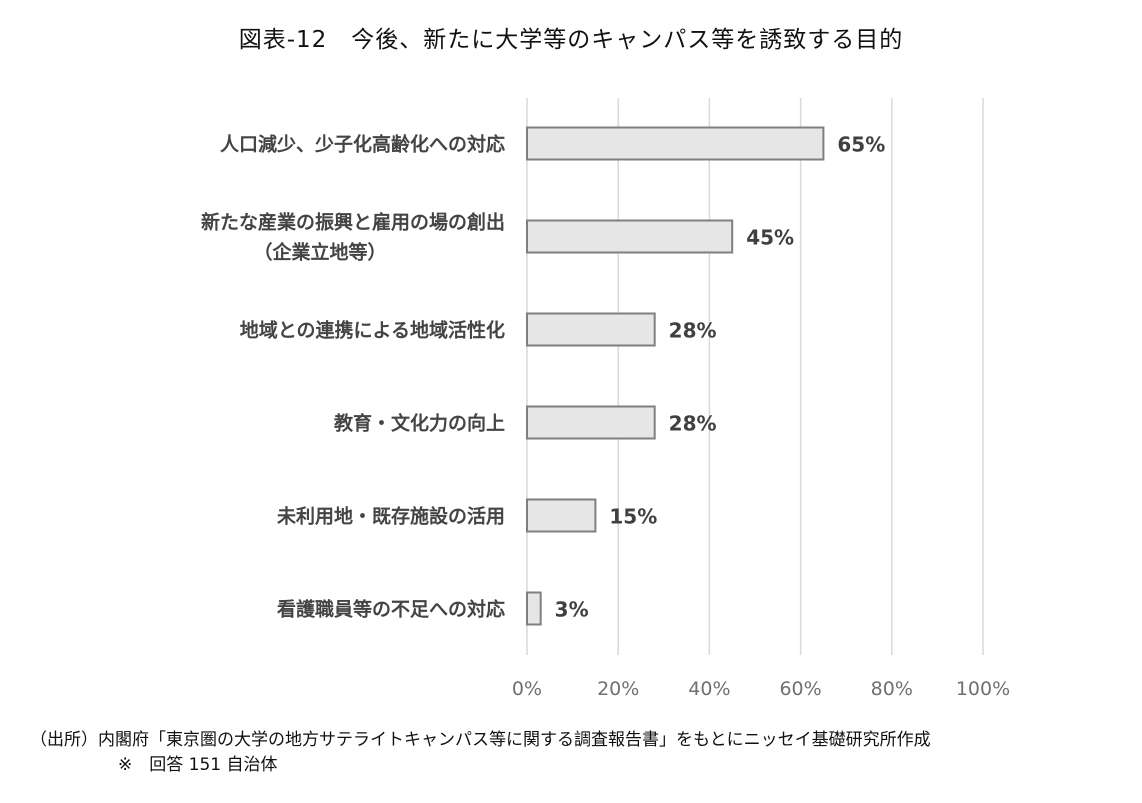  I want to click on category-label: 看護職員等の不足への対応, so click(390, 609).